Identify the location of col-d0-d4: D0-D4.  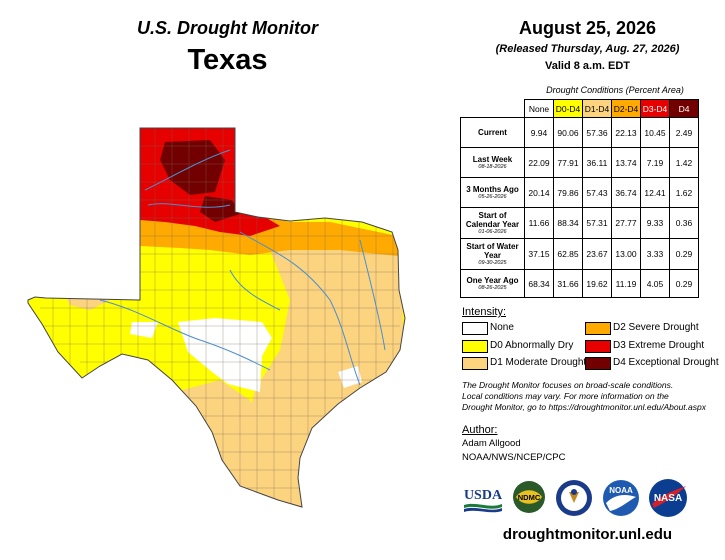
(568, 108).